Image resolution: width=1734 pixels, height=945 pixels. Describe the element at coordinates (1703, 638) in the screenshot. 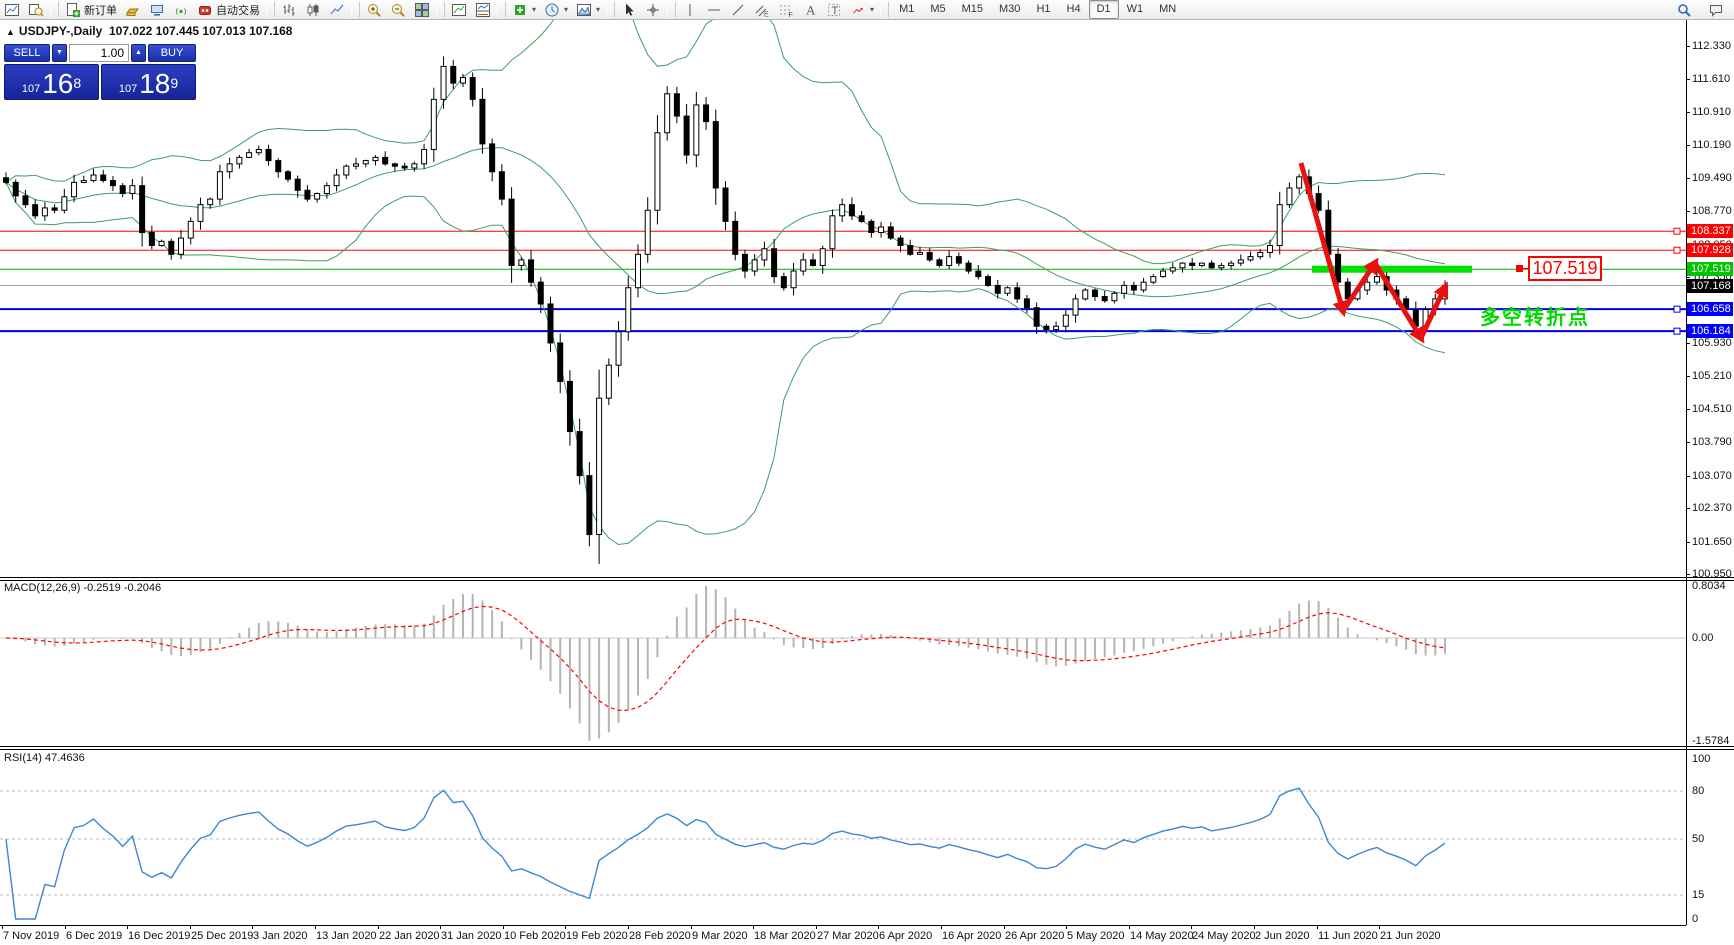

I see `macd-axis-label: 0.00` at that location.